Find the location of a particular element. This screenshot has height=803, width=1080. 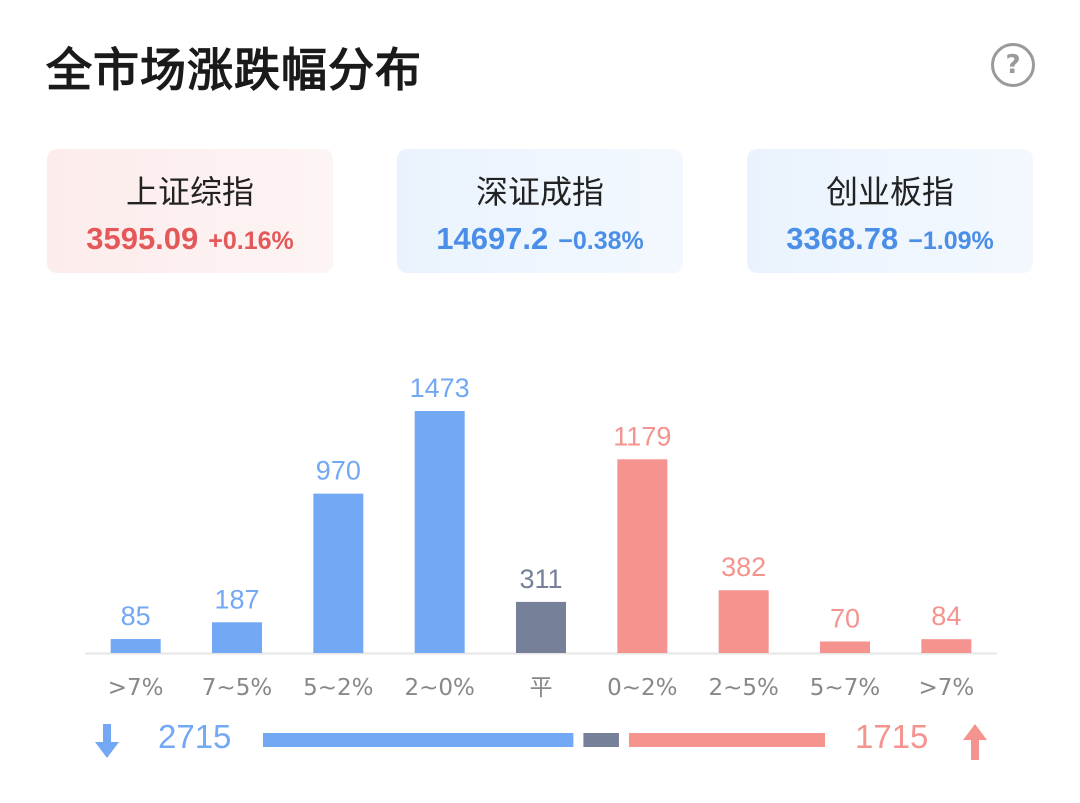

index-change: +0.16% is located at coordinates (251, 241).